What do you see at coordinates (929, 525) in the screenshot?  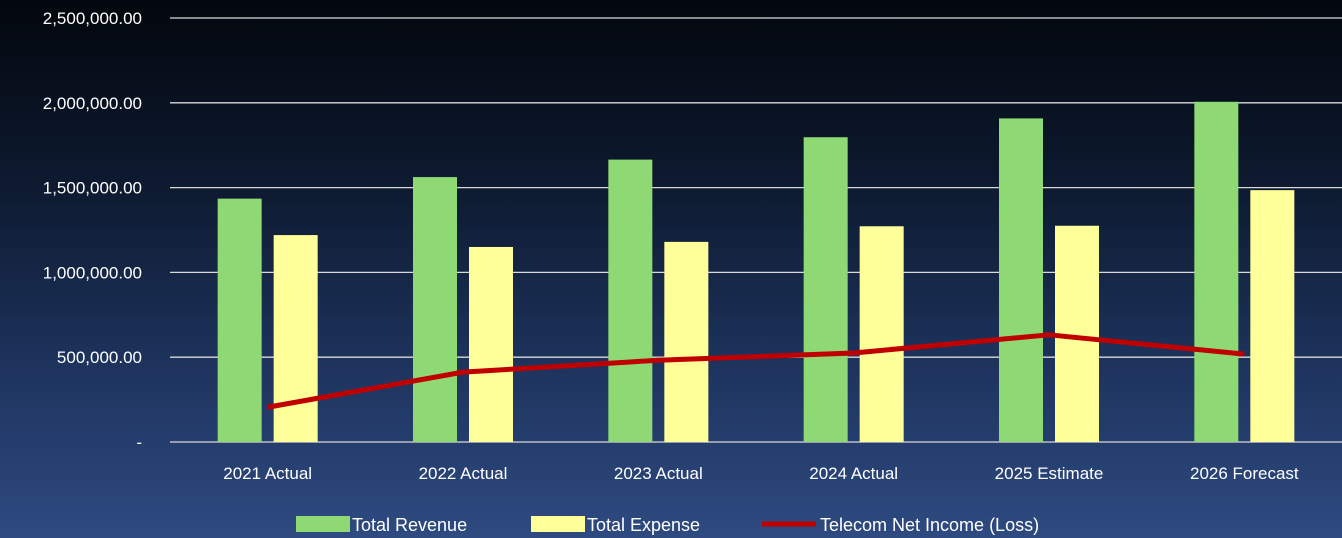 I see `legend-label: Telecom Net Income (Loss)` at bounding box center [929, 525].